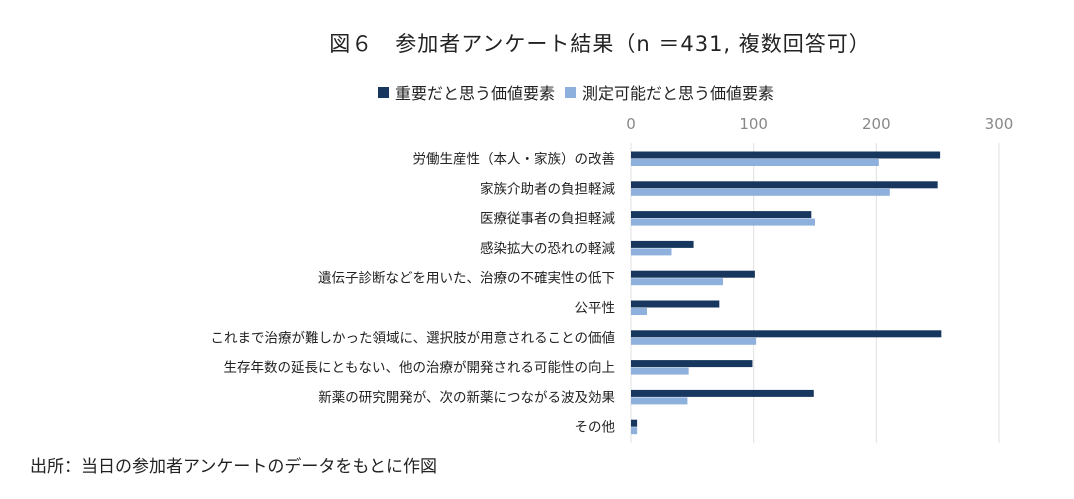 Image resolution: width=1074 pixels, height=499 pixels. What do you see at coordinates (999, 124) in the screenshot?
I see `x-tick-label: 300` at bounding box center [999, 124].